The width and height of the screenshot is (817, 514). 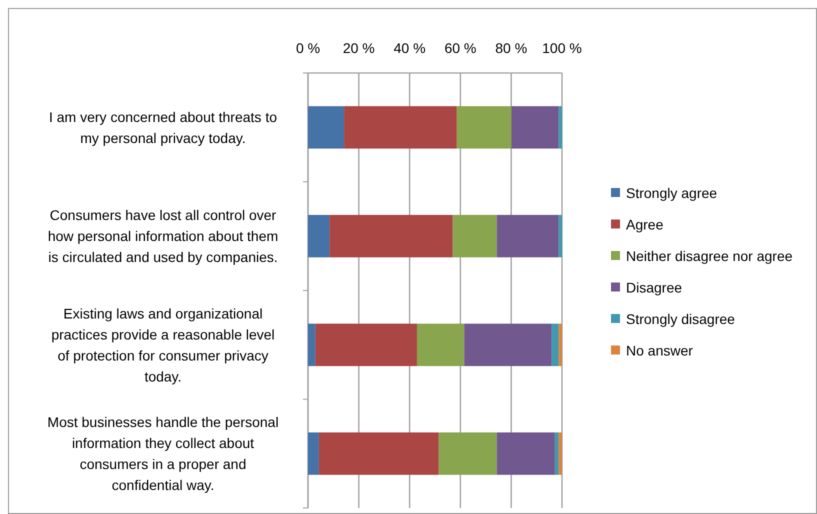 I want to click on legend-label: Strongly agree, so click(x=672, y=193).